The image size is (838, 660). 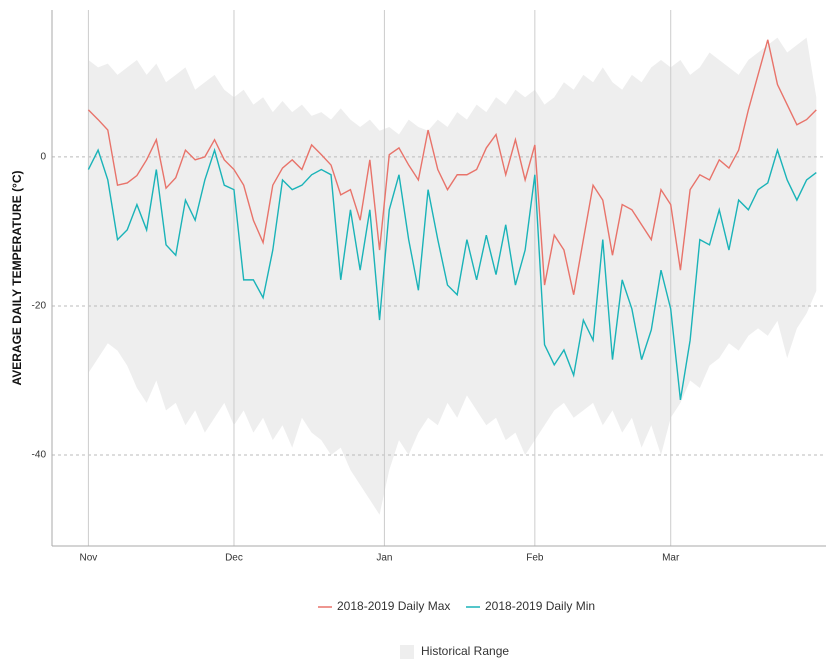 I want to click on y-tick-label: -20, so click(x=39, y=306).